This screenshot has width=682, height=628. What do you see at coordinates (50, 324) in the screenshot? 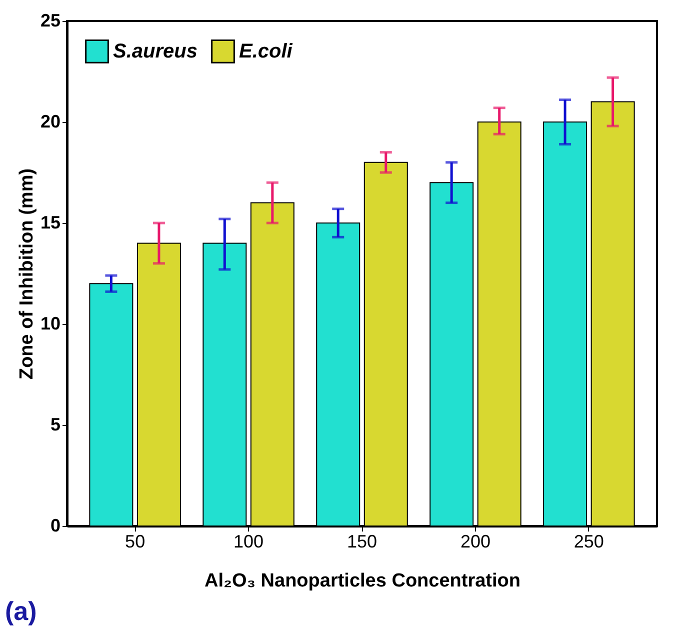
I see `y-tick-label: 10` at bounding box center [50, 324].